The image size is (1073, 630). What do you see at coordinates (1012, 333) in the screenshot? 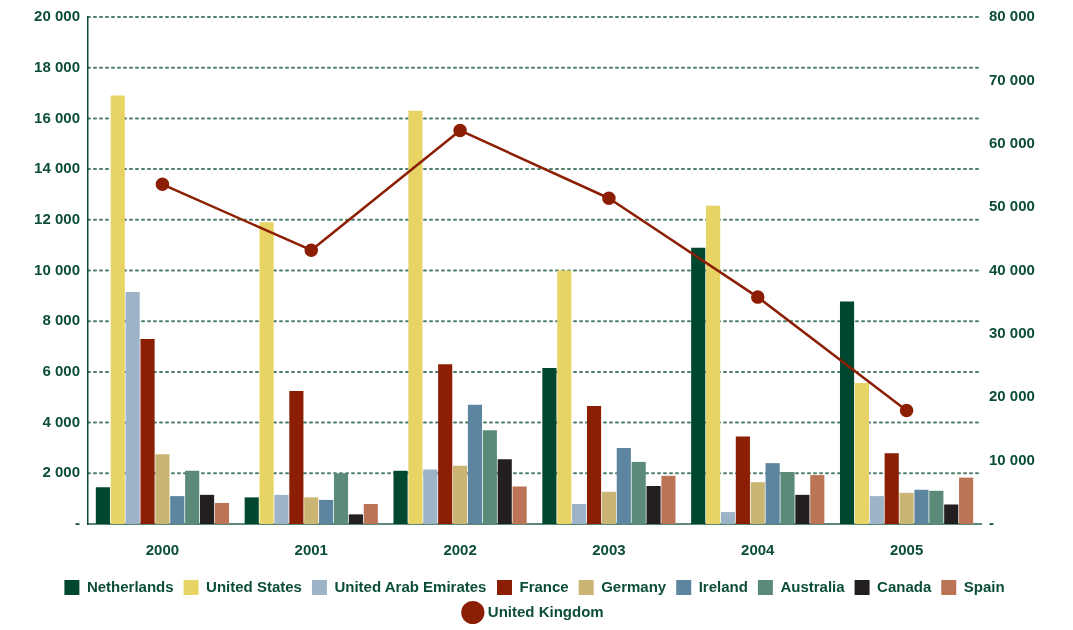
I see `y2-tick-label: 30 000` at bounding box center [1012, 333].